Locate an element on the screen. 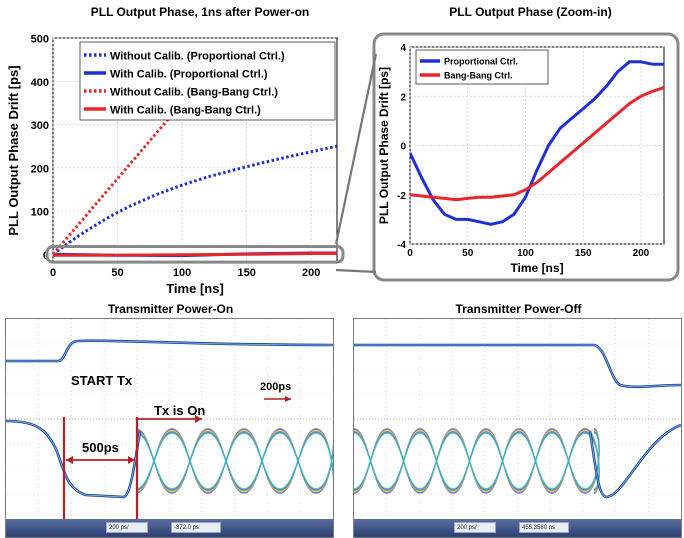 This screenshot has height=538, width=684. y-tick-label: 0 is located at coordinates (403, 147).